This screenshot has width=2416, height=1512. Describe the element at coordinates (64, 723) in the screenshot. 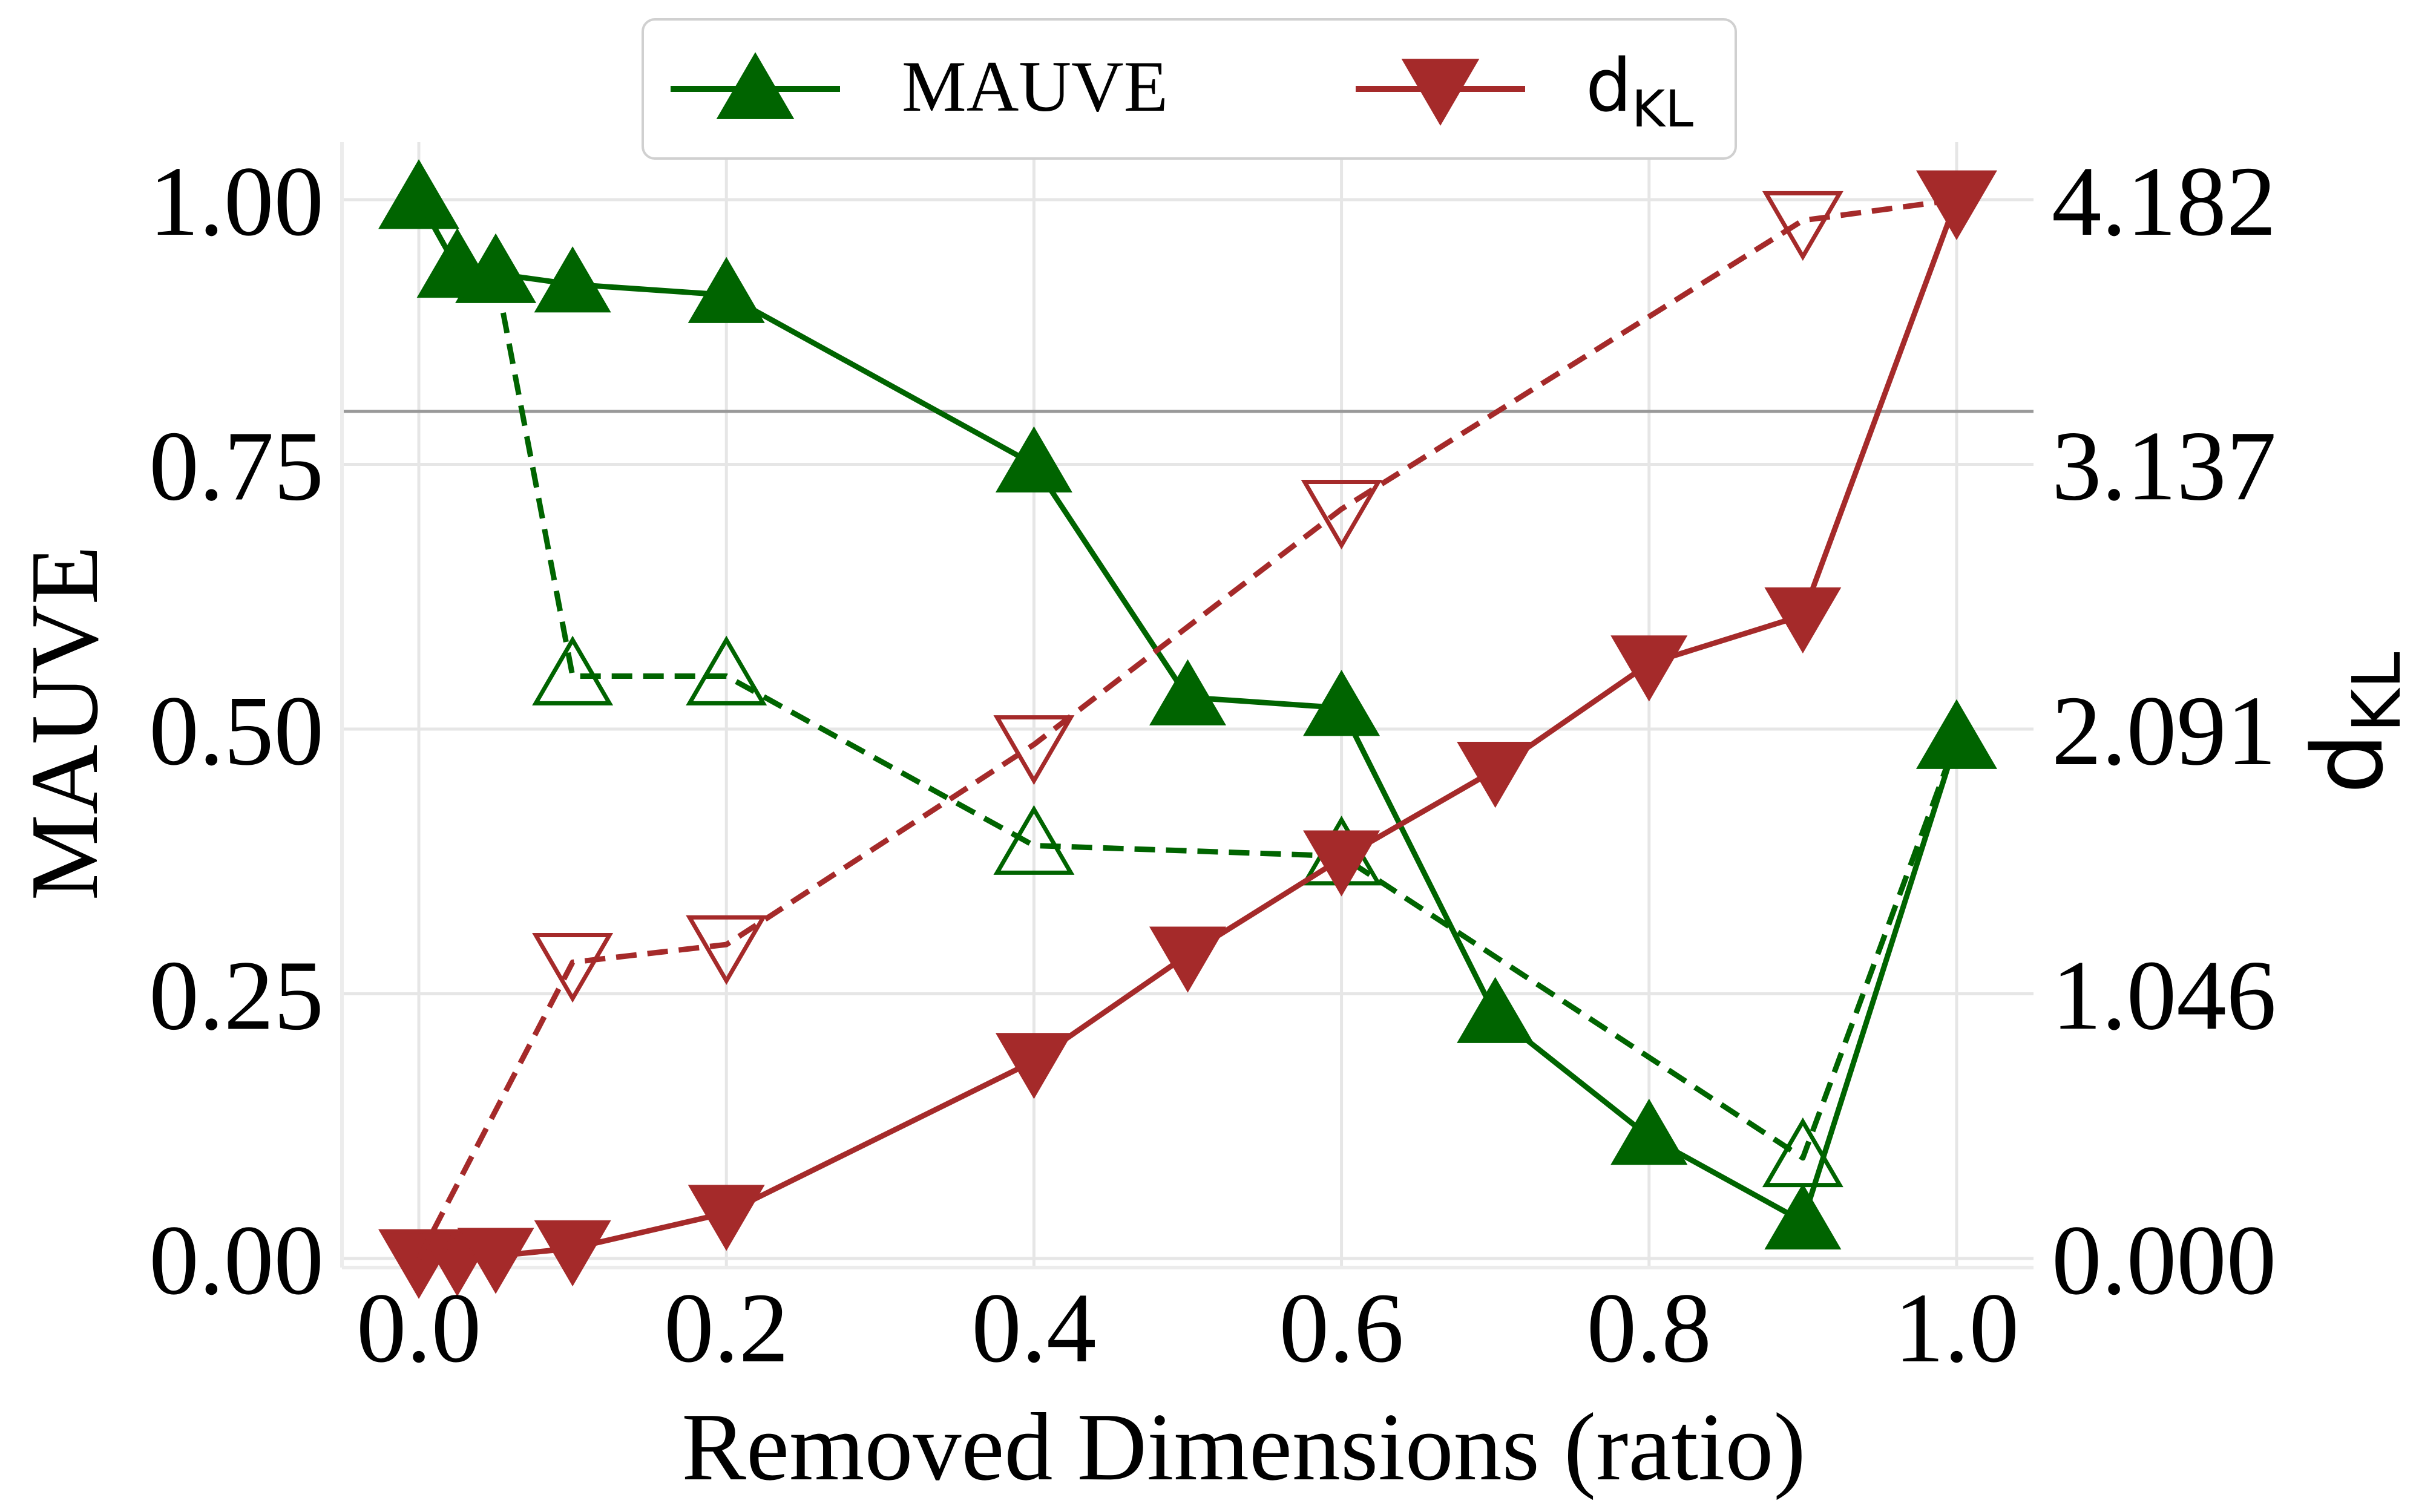

I see `y-axis-label-left: MAUVE` at that location.